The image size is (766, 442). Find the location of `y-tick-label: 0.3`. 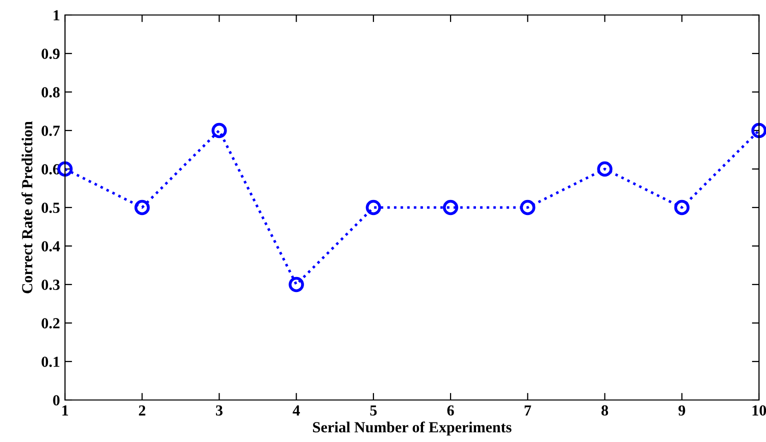

y-tick-label: 0.3 is located at coordinates (51, 285).